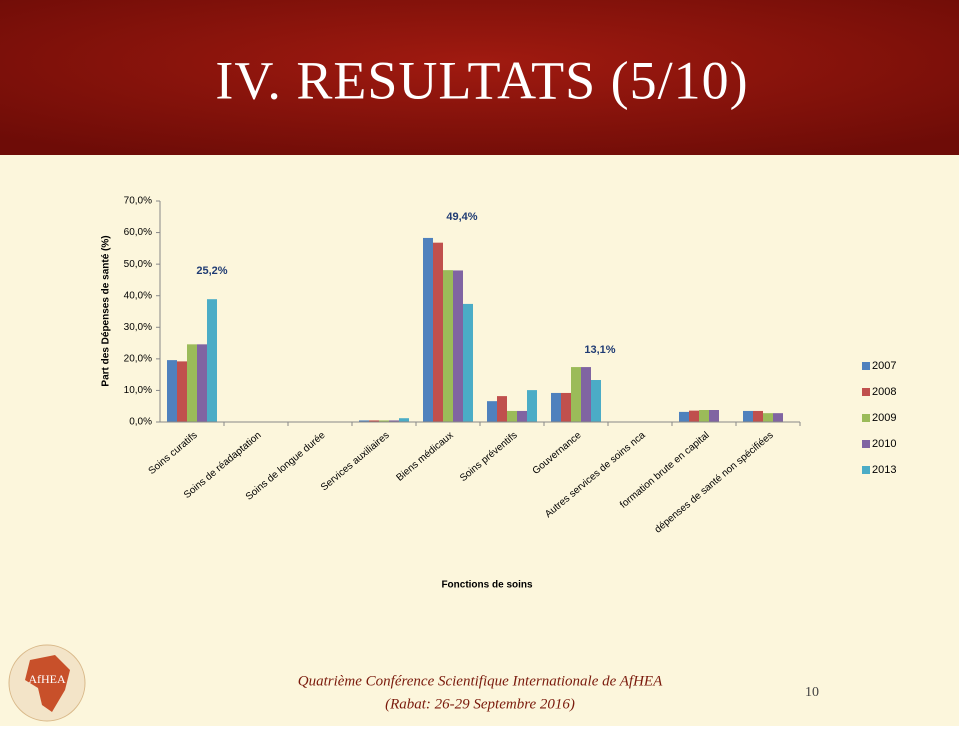 This screenshot has width=959, height=731. What do you see at coordinates (599, 350) in the screenshot?
I see `annotation: 13,1%` at bounding box center [599, 350].